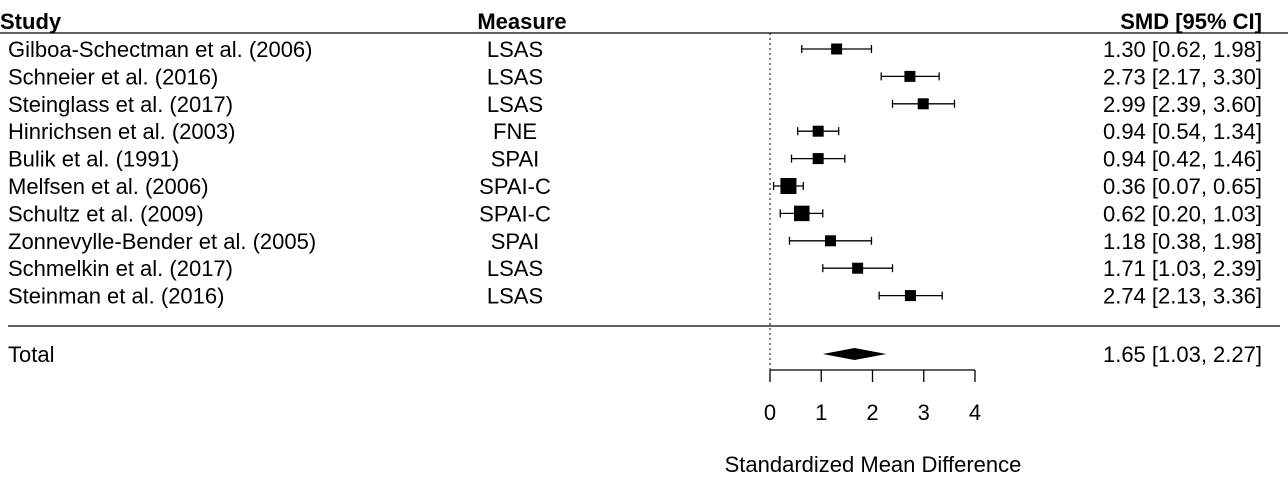 Image resolution: width=1288 pixels, height=481 pixels. I want to click on x-tick-label: 0, so click(770, 412).